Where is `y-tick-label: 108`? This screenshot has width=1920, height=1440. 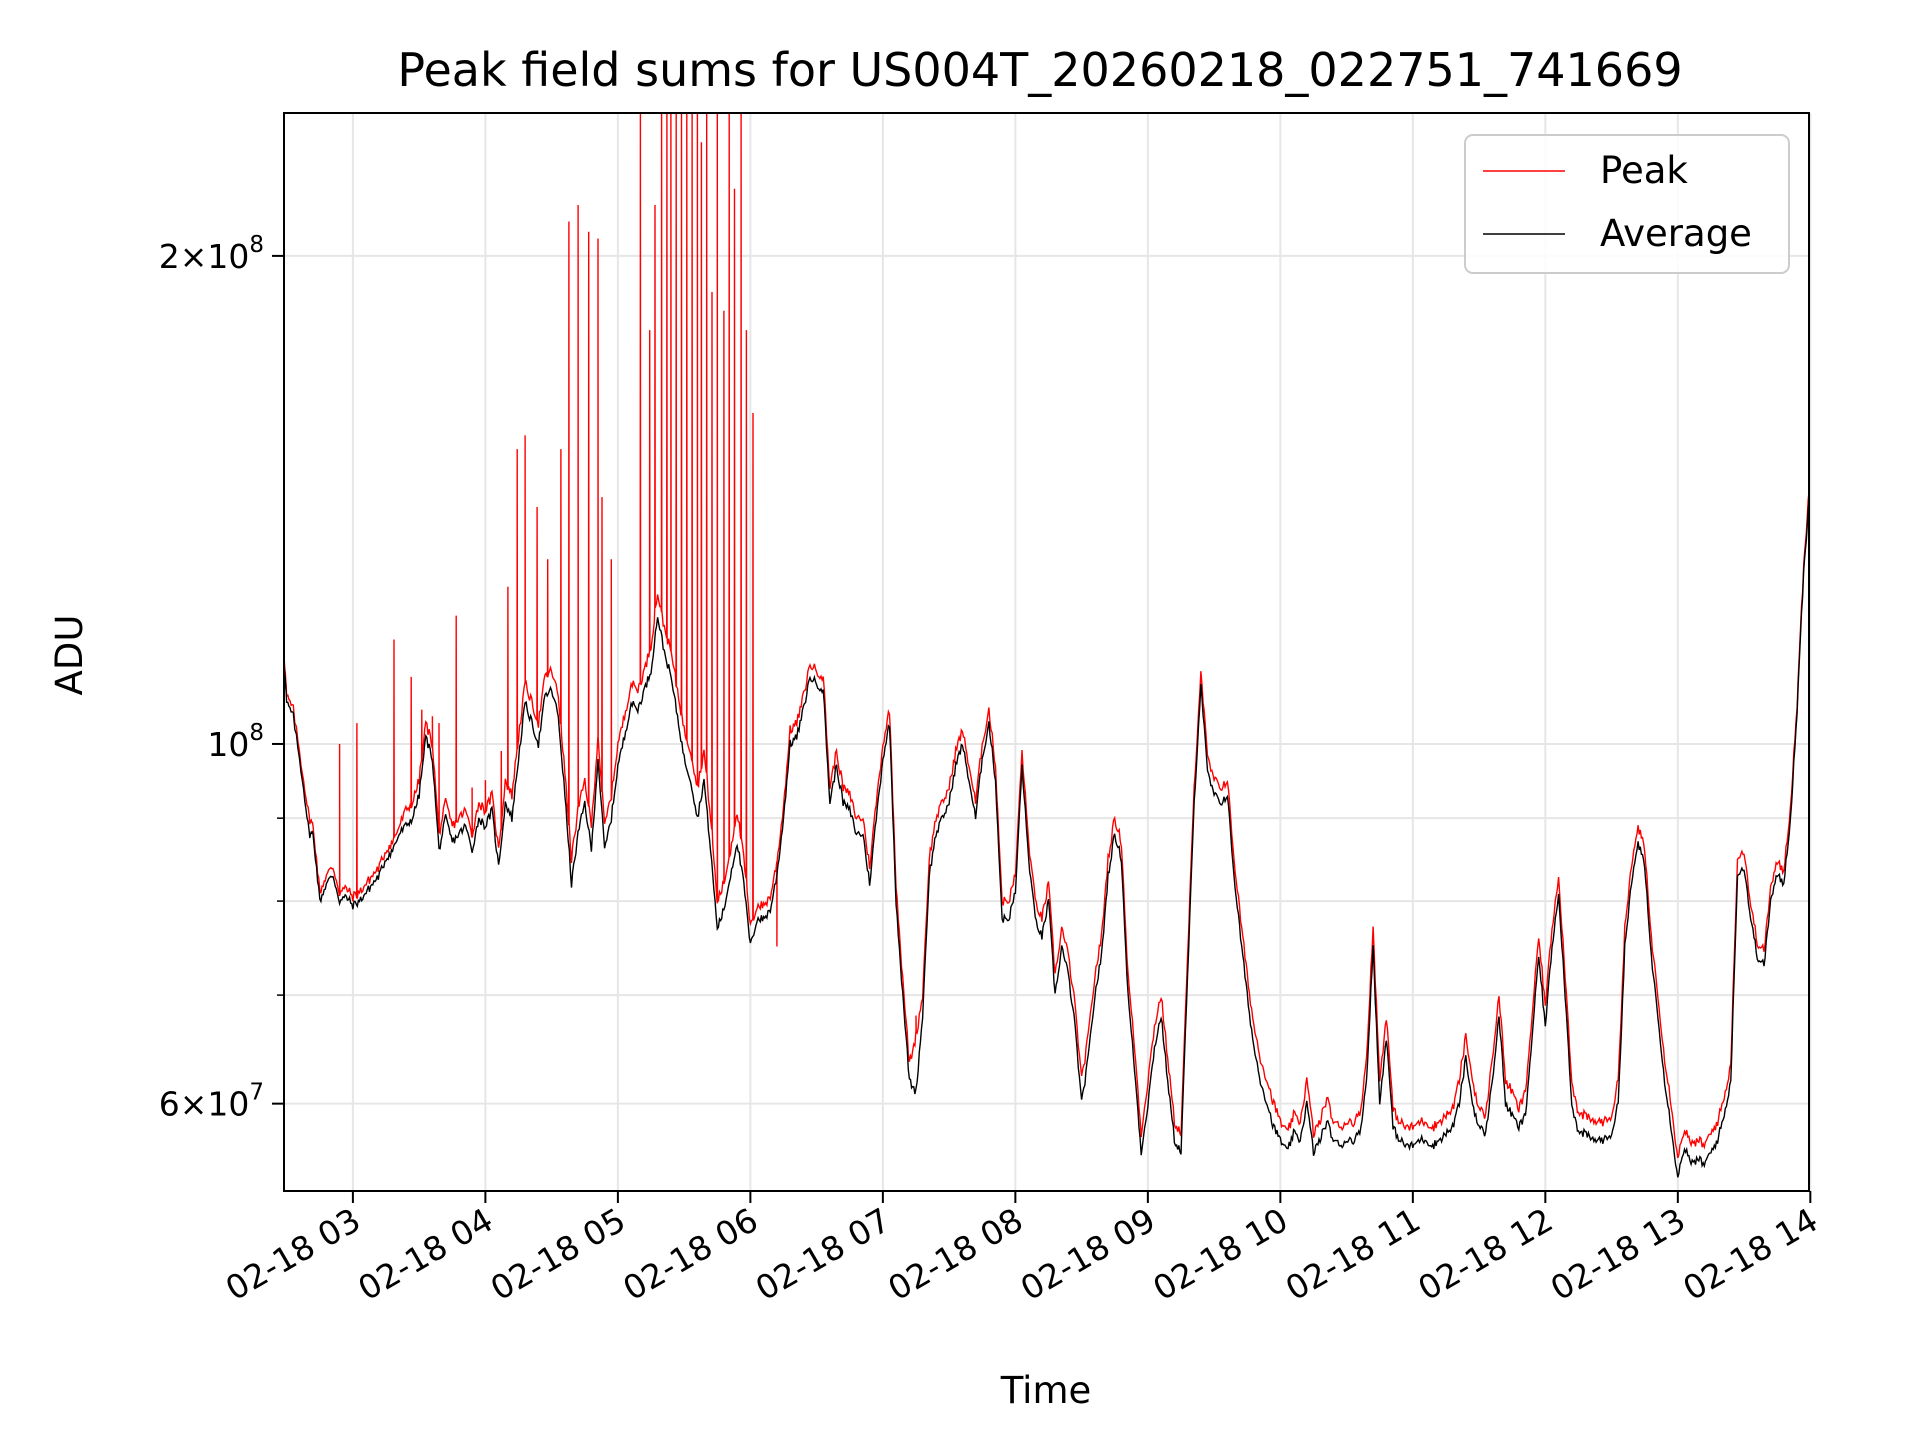 y-tick-label: 108 is located at coordinates (235, 742).